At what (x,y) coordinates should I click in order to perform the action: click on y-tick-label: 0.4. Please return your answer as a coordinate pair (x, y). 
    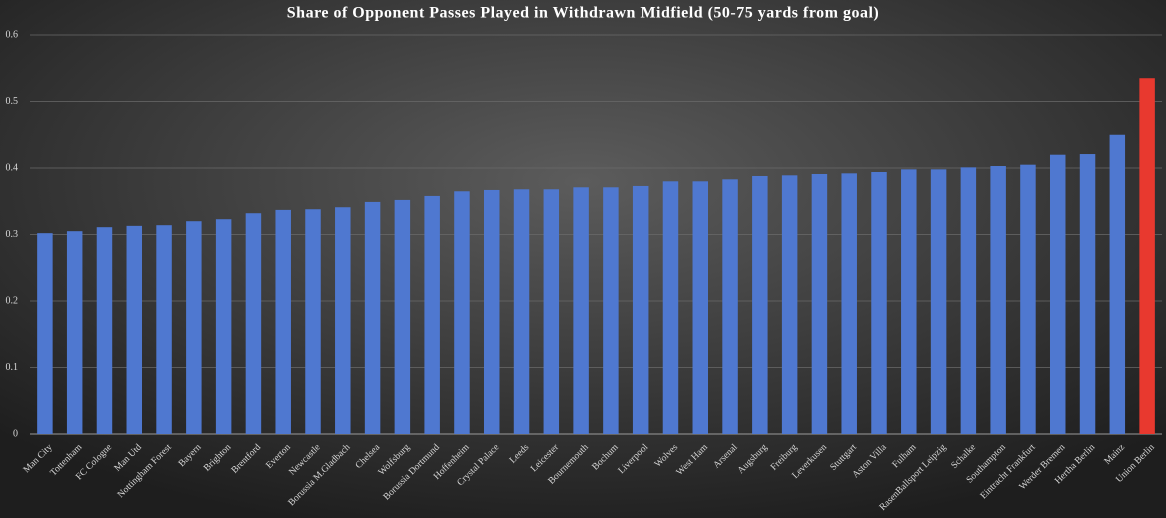
    Looking at the image, I should click on (12, 167).